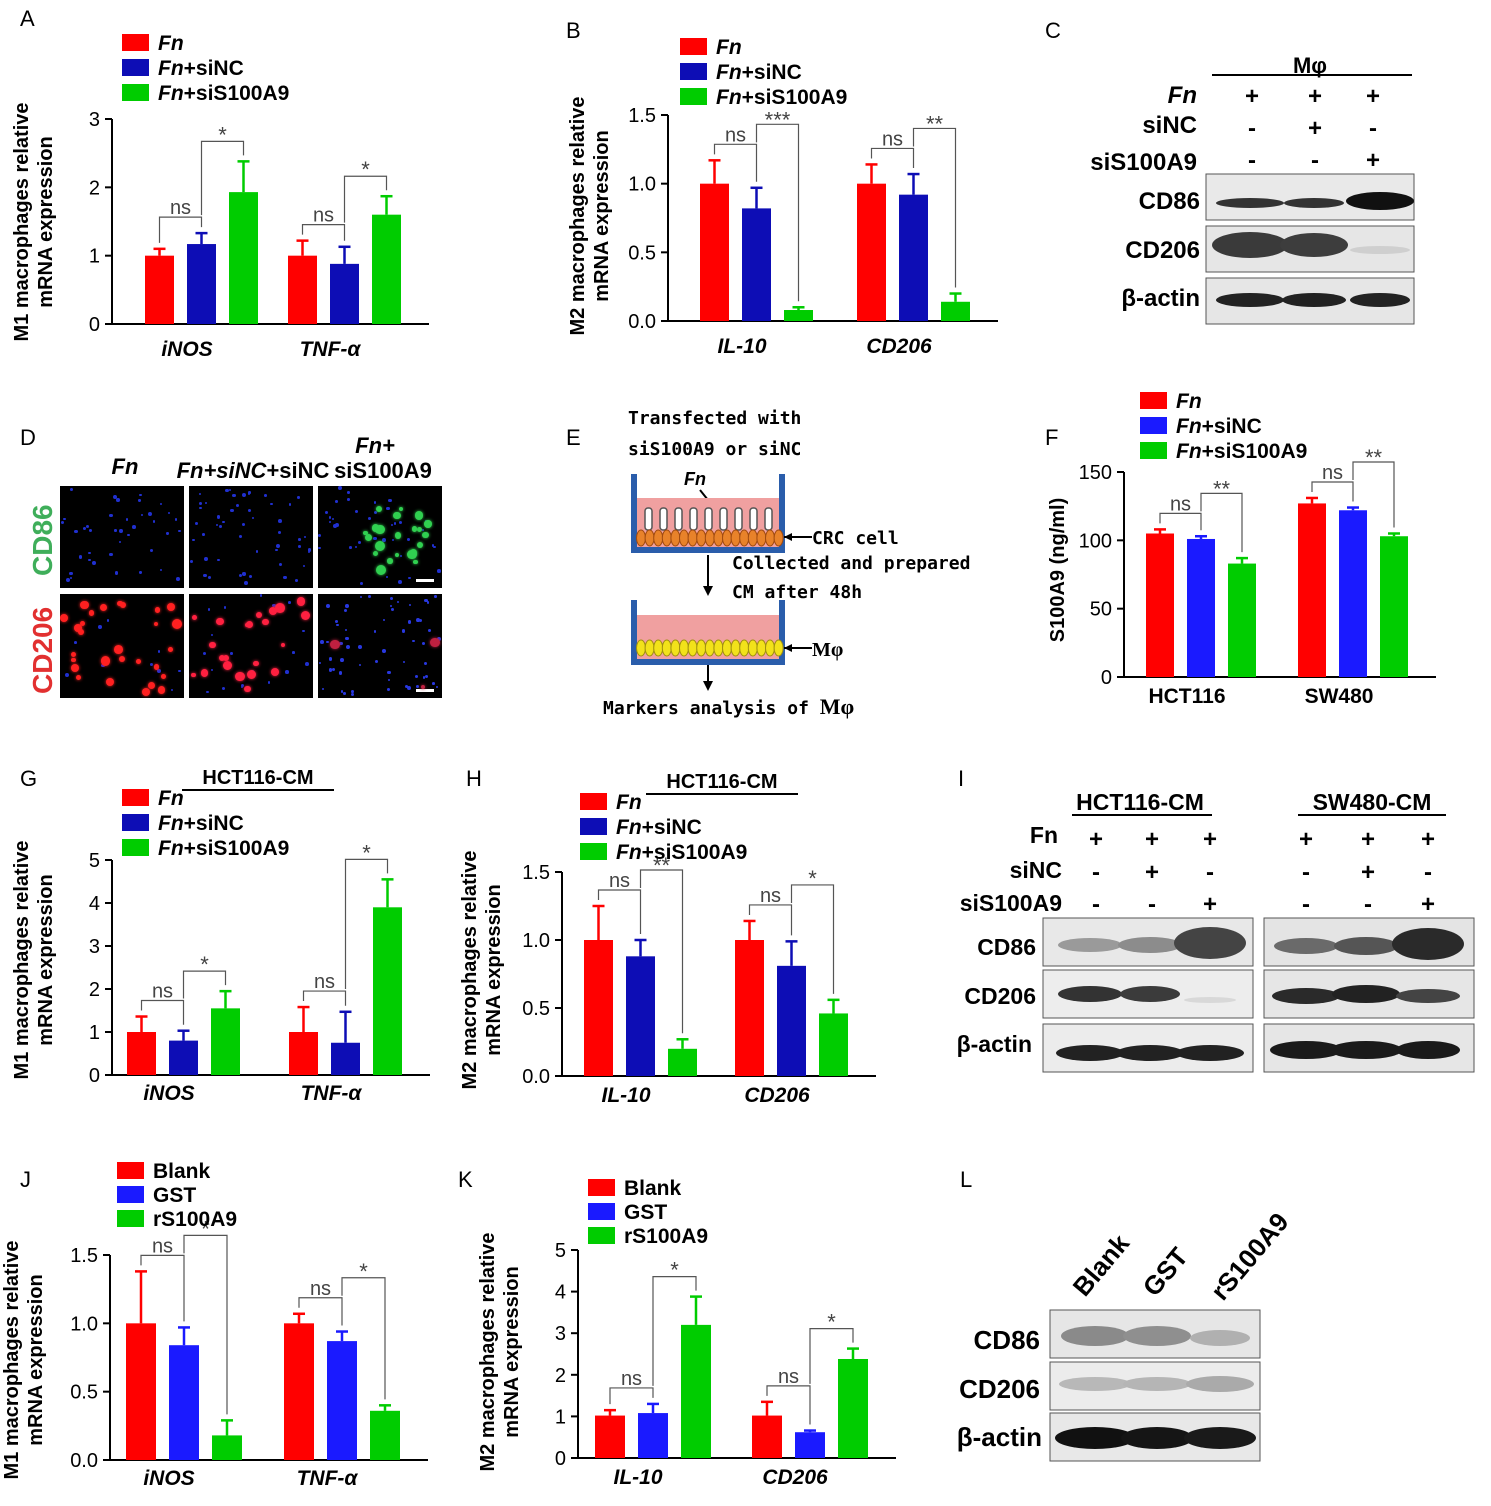 This screenshot has height=1506, width=1491. Describe the element at coordinates (961, 778) in the screenshot. I see `panel-letter-i: I` at that location.